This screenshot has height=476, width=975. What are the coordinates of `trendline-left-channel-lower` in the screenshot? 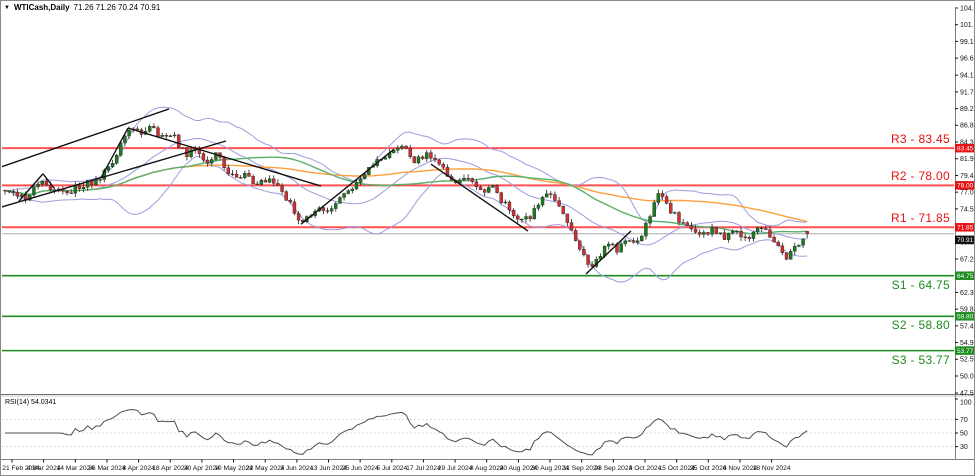 It's located at (114, 174).